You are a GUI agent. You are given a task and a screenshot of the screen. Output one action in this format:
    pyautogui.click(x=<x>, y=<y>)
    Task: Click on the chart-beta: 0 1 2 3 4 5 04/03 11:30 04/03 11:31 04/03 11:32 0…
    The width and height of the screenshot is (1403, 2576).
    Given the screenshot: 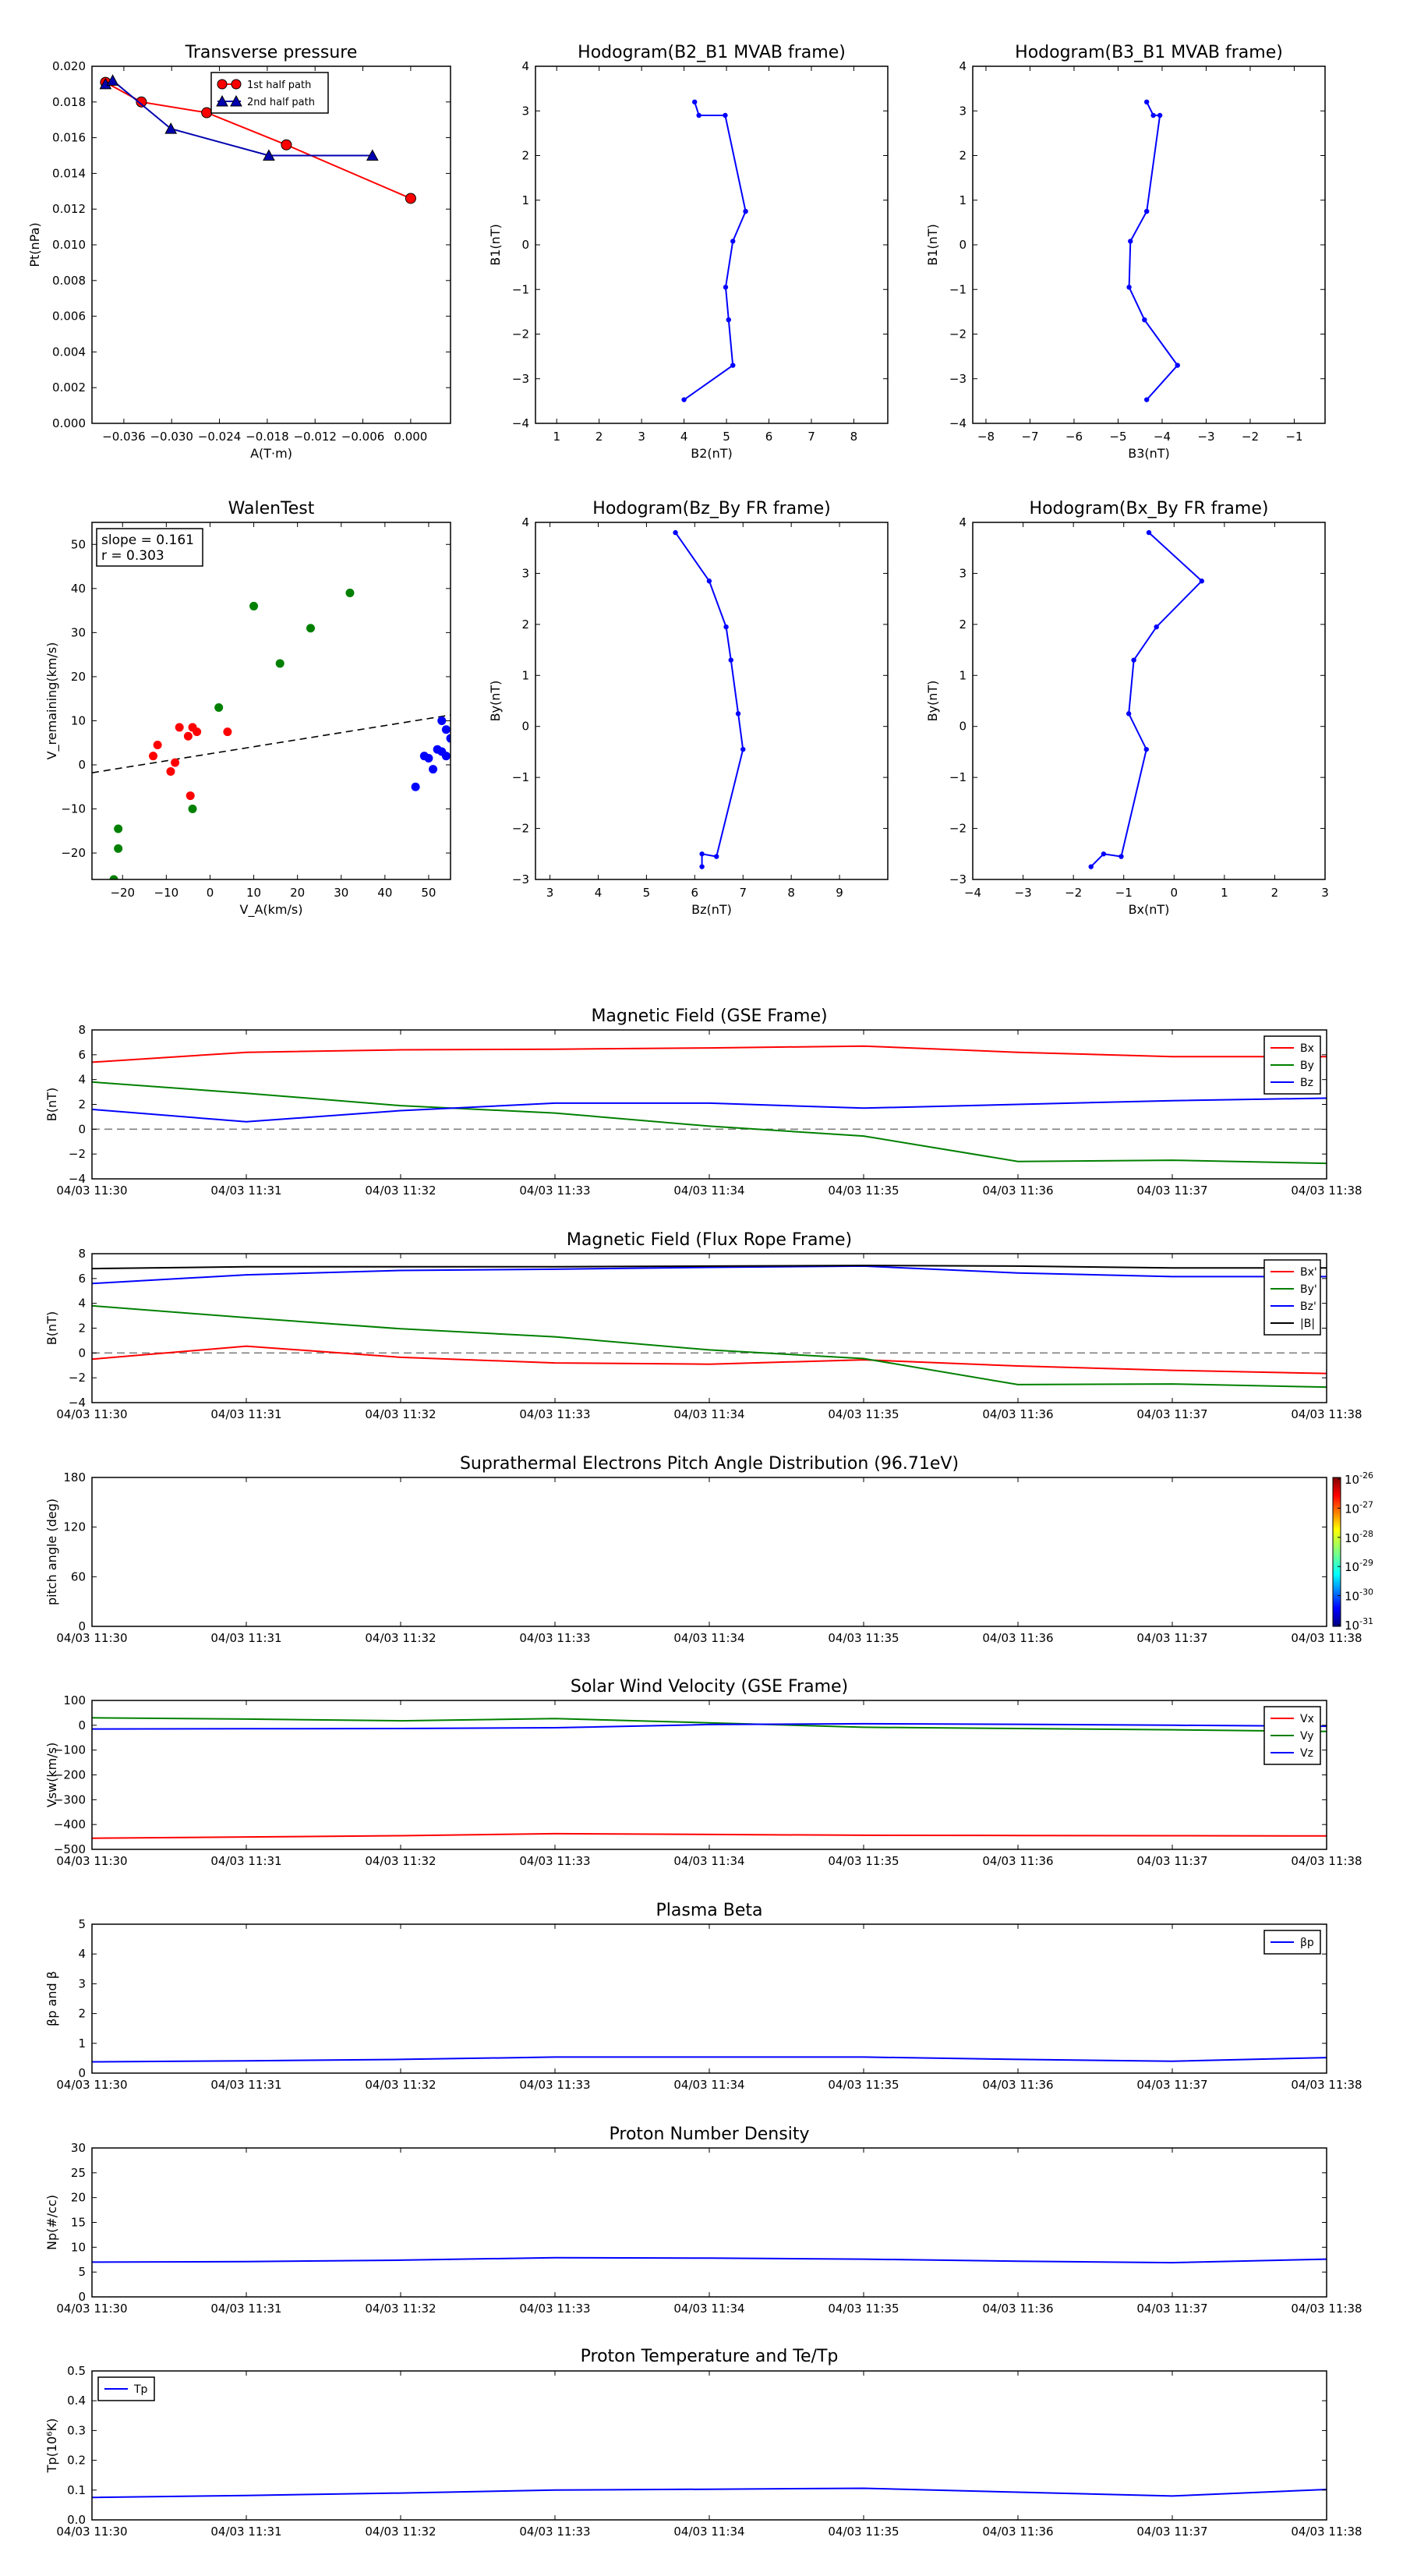 What is the action you would take?
    pyautogui.click(x=703, y=1996)
    